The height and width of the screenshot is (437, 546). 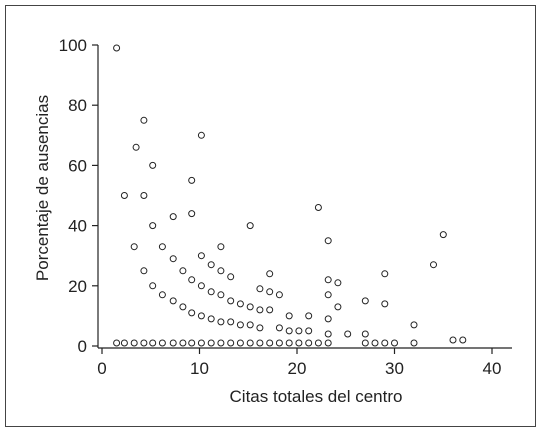 What do you see at coordinates (394, 368) in the screenshot?
I see `x-tick-label: 30` at bounding box center [394, 368].